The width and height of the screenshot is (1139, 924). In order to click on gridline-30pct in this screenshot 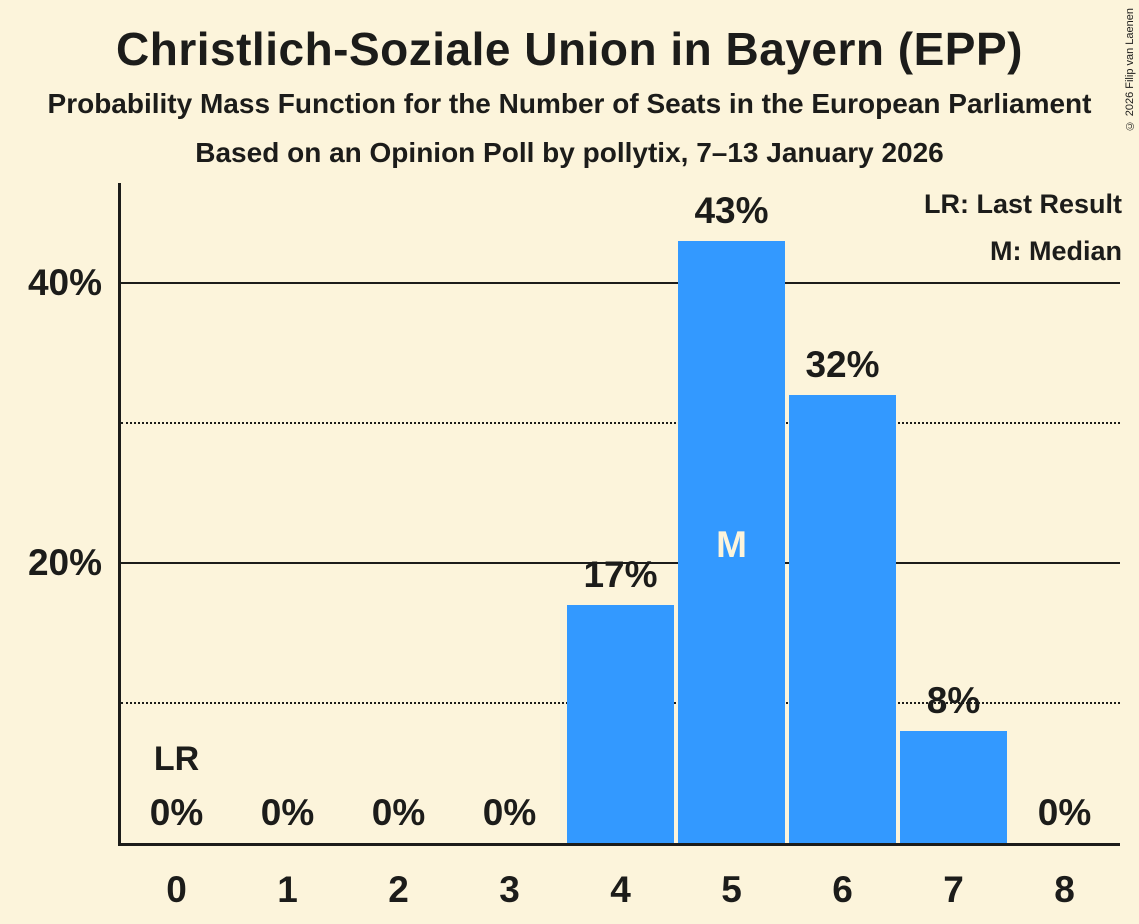, I will do `click(620, 423)`.